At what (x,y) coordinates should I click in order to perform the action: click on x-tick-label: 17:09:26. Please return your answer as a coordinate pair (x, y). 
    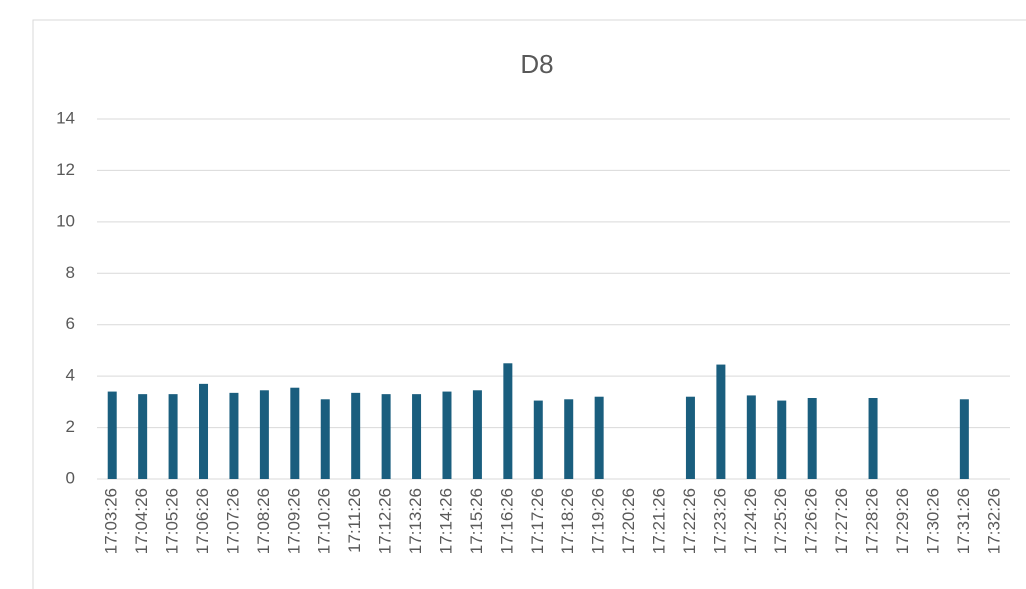
    Looking at the image, I should click on (293, 521).